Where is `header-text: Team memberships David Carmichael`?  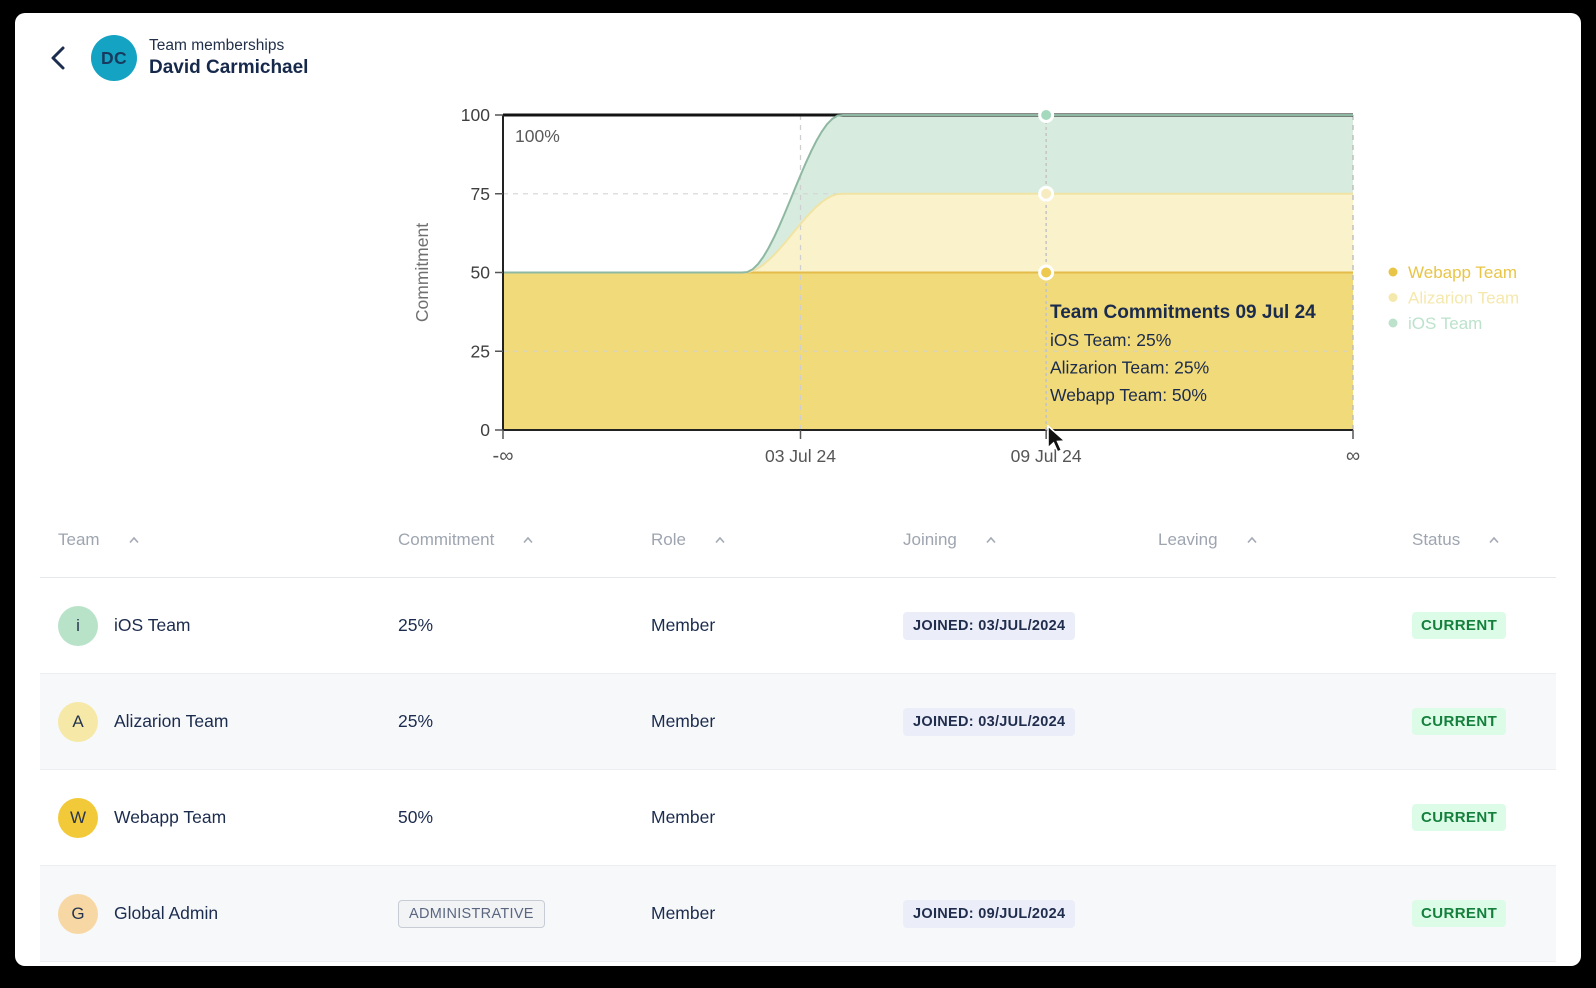
header-text: Team memberships David Carmichael is located at coordinates (228, 58).